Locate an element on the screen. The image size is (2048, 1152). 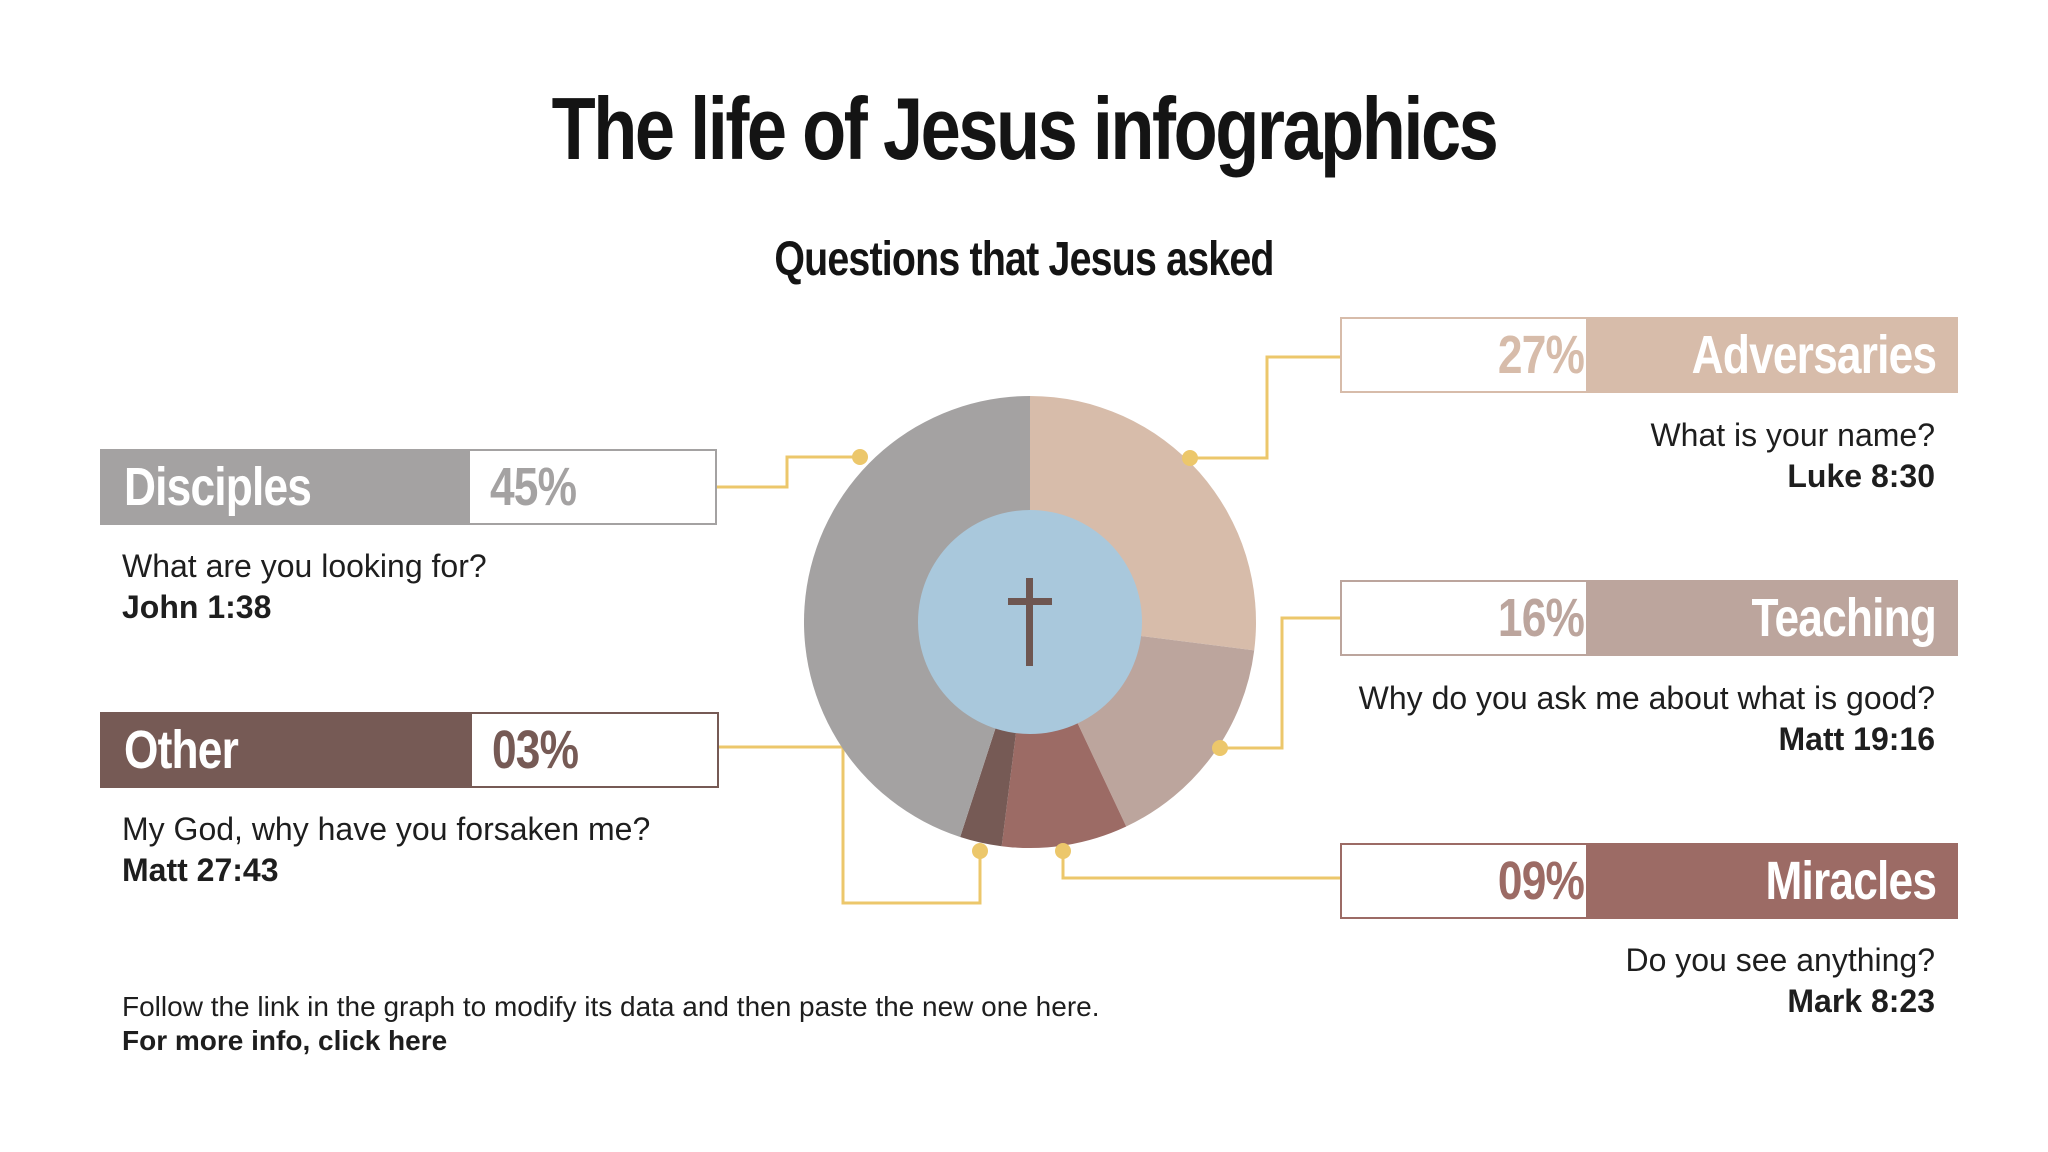
connector-other-dot is located at coordinates (980, 851).